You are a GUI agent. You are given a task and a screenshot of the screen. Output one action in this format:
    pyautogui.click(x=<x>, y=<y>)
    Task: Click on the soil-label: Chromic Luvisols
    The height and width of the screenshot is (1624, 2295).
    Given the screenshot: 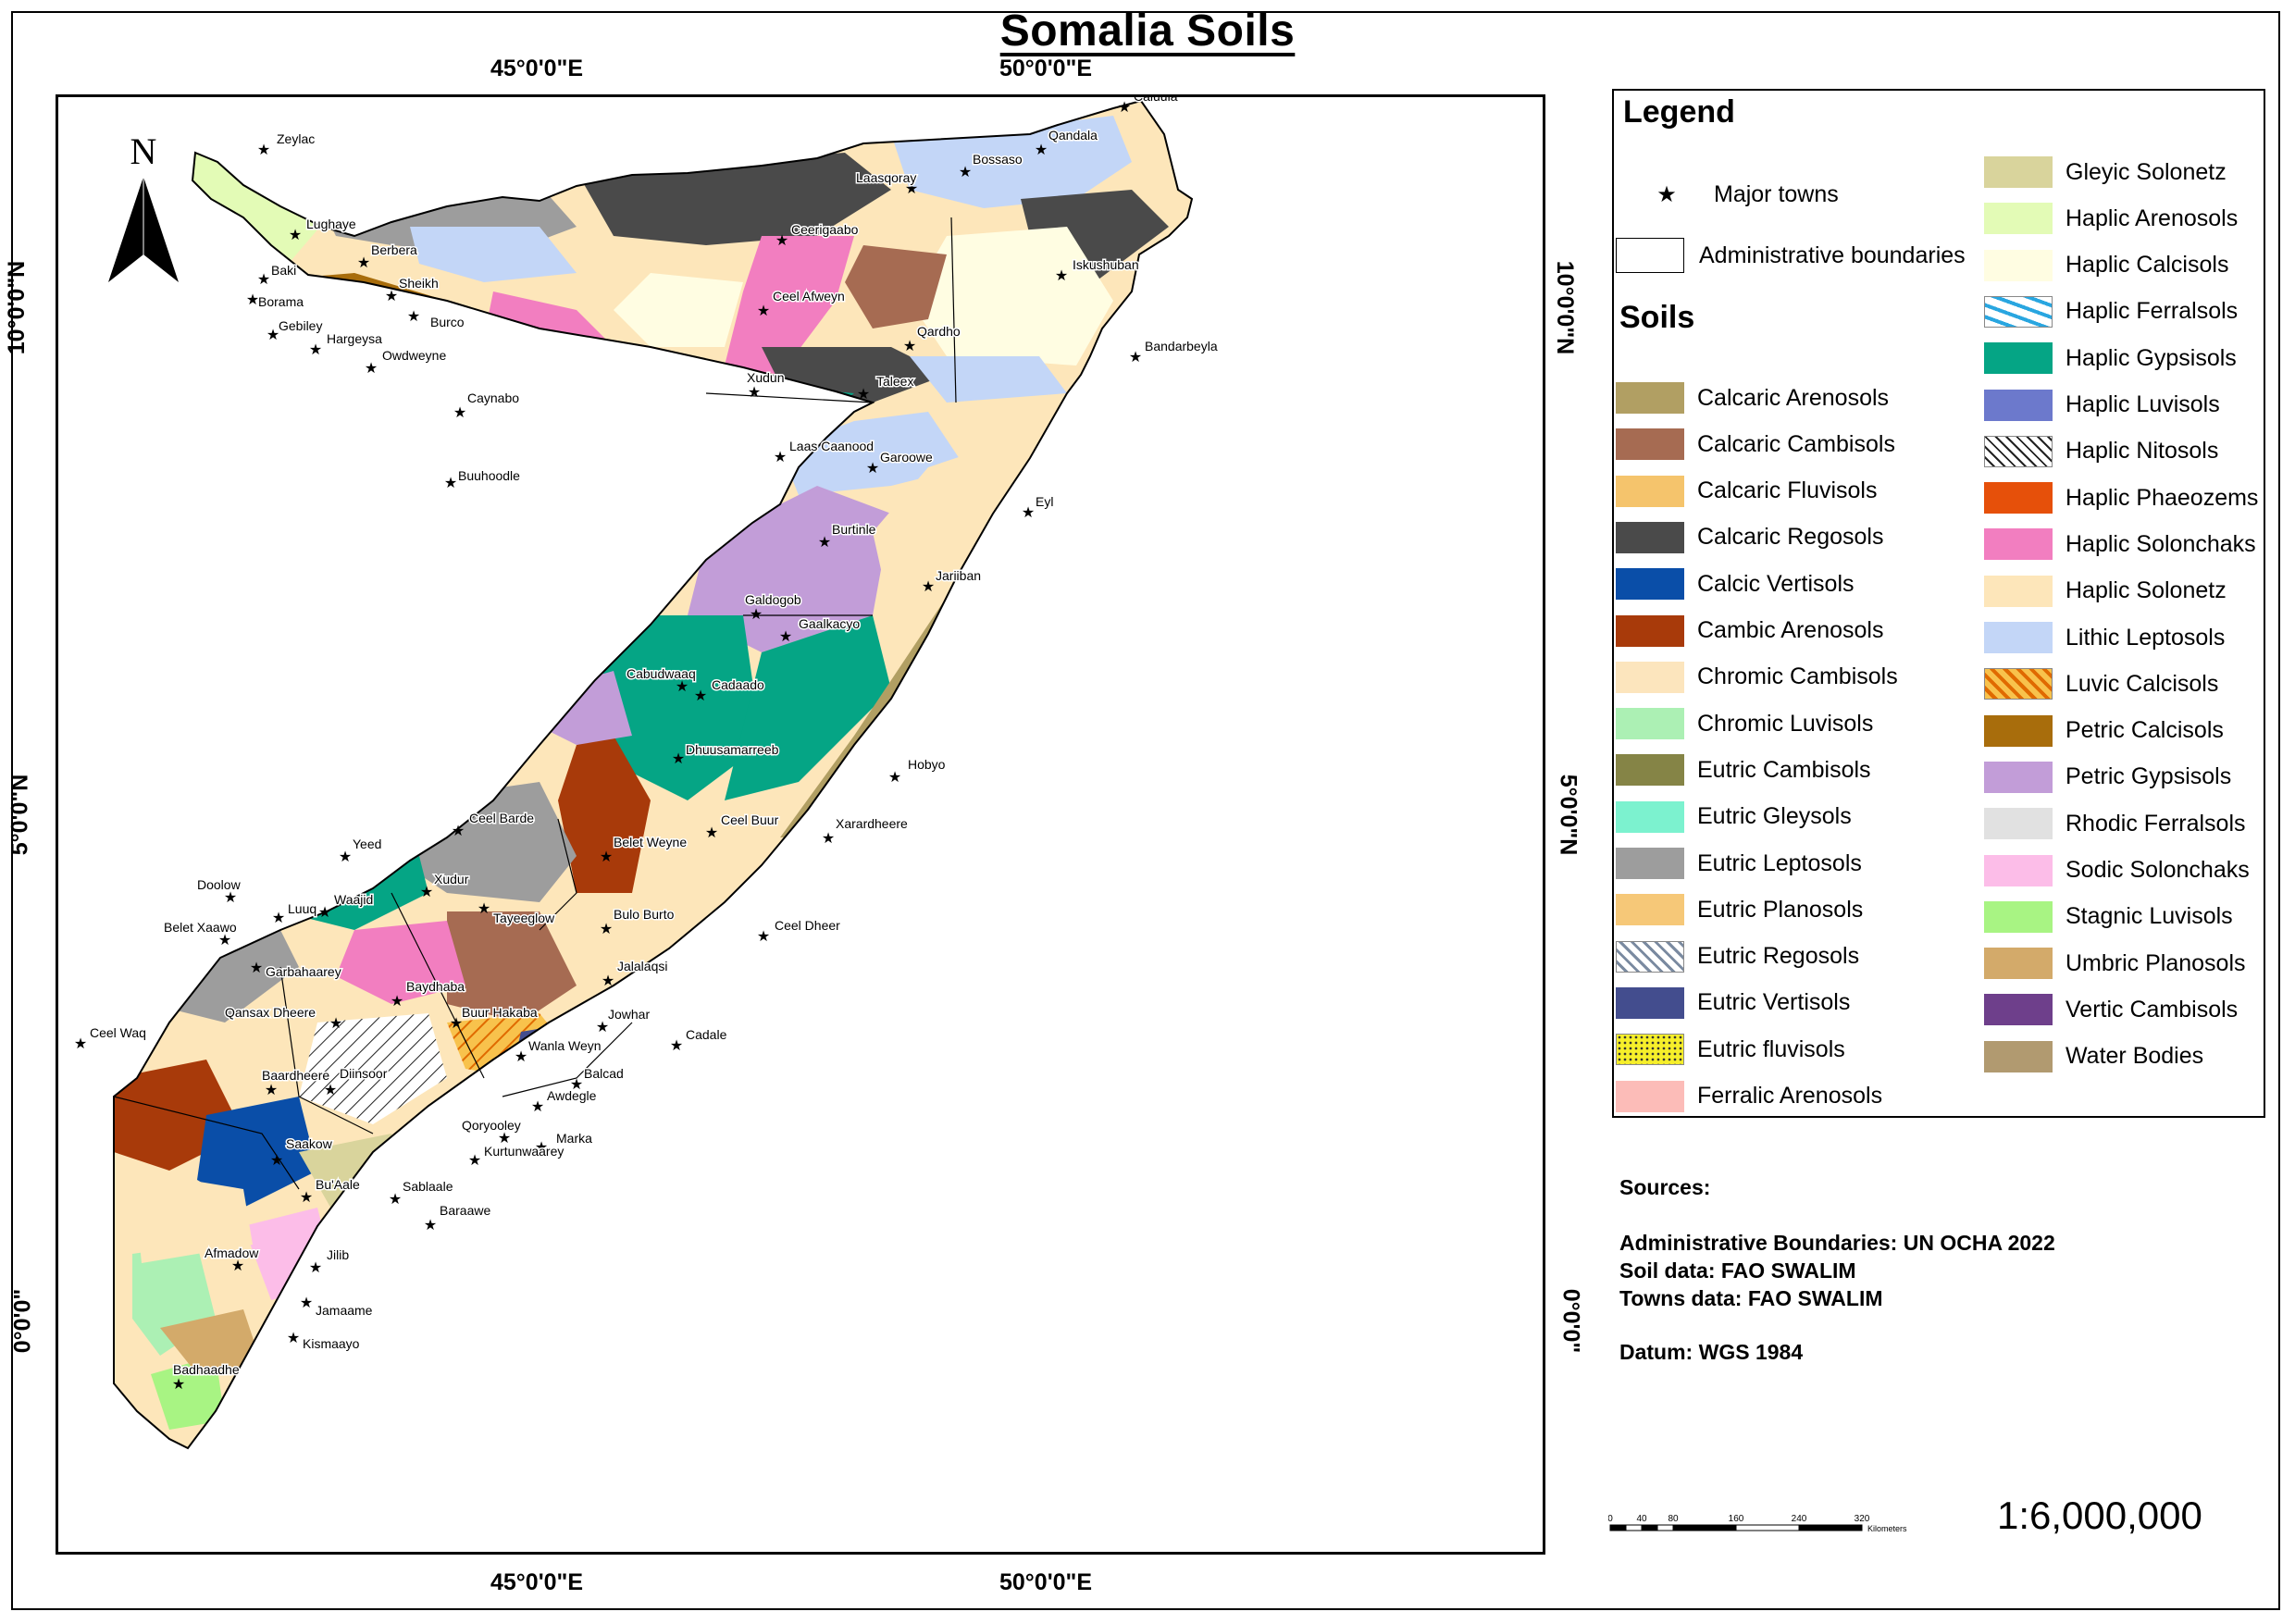 What is the action you would take?
    pyautogui.click(x=1786, y=723)
    